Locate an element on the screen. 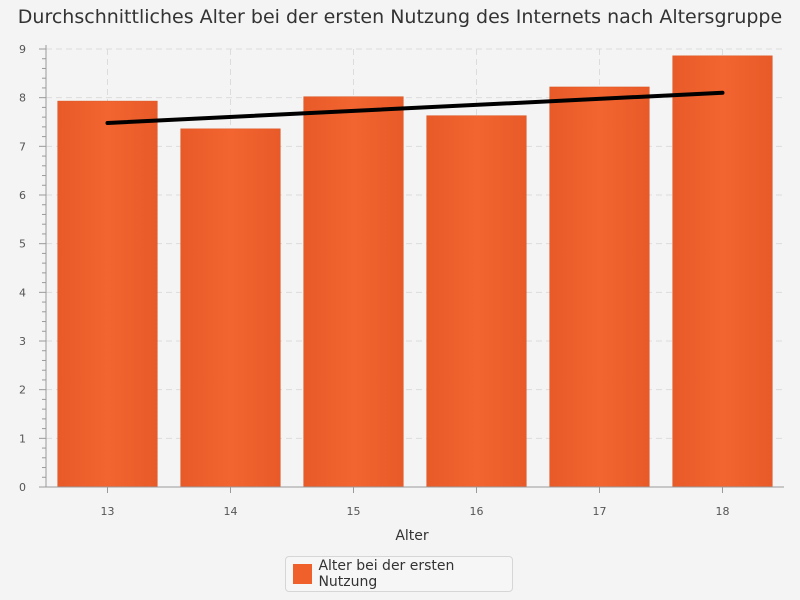 This screenshot has height=600, width=800. y-tick-label: 2 is located at coordinates (22, 390).